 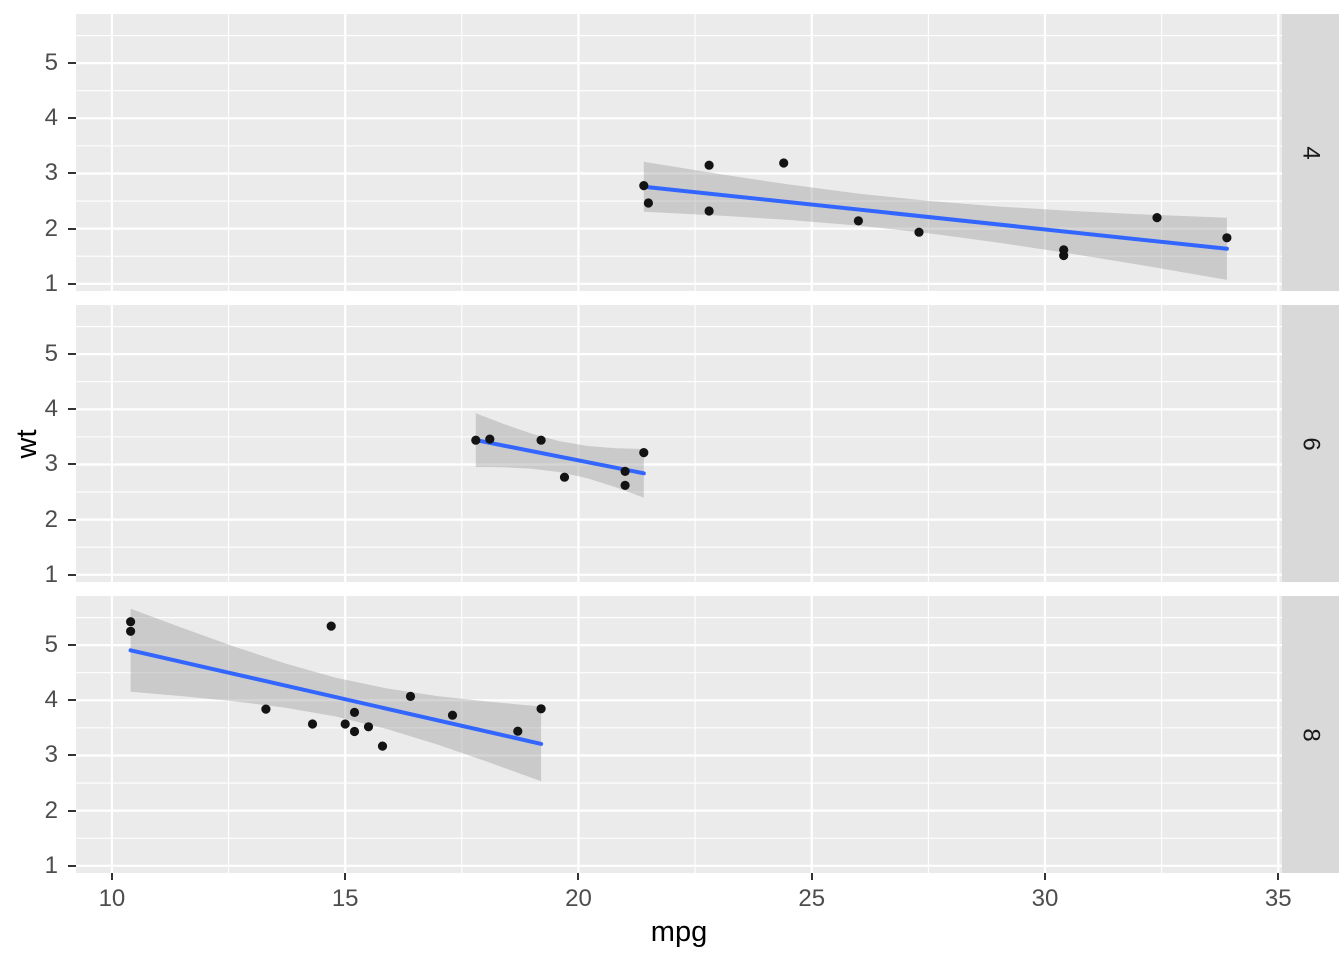 I want to click on x-axis-title: mpg, so click(x=679, y=932).